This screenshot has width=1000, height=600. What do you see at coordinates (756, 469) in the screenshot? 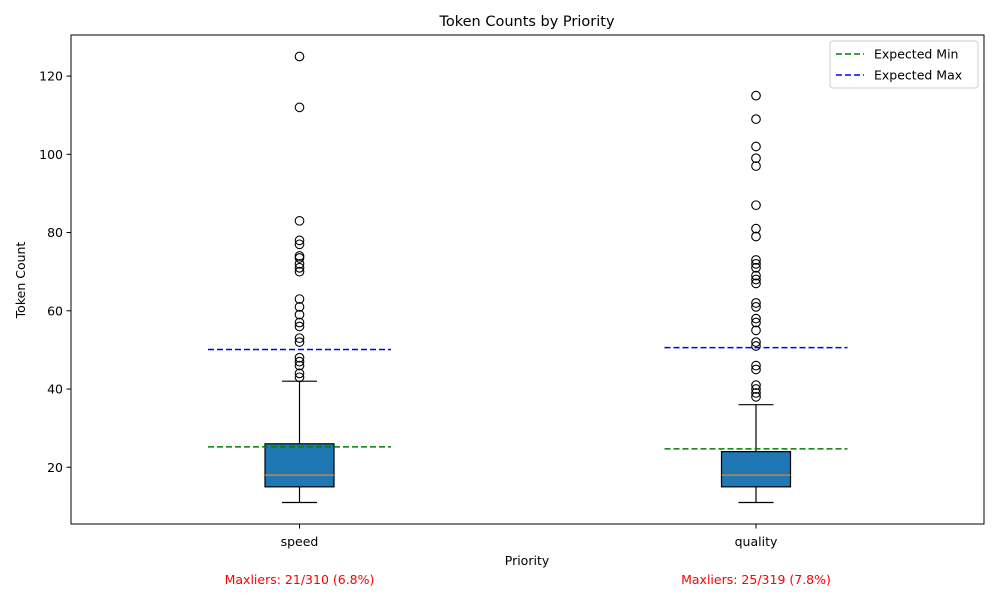
I see `box-quality` at bounding box center [756, 469].